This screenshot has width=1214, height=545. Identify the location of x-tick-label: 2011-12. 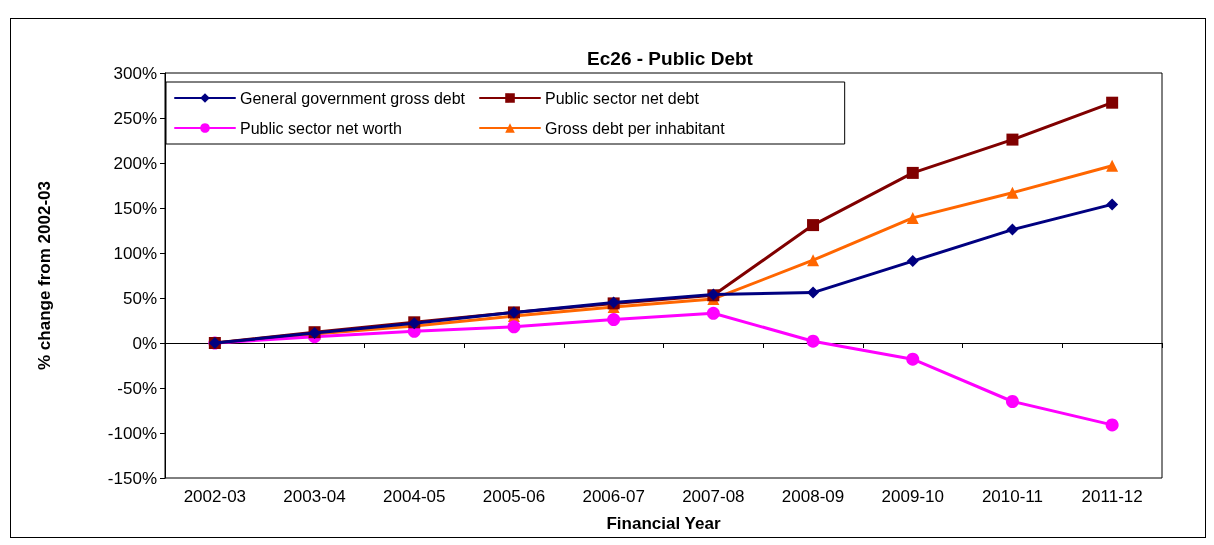
(1112, 496).